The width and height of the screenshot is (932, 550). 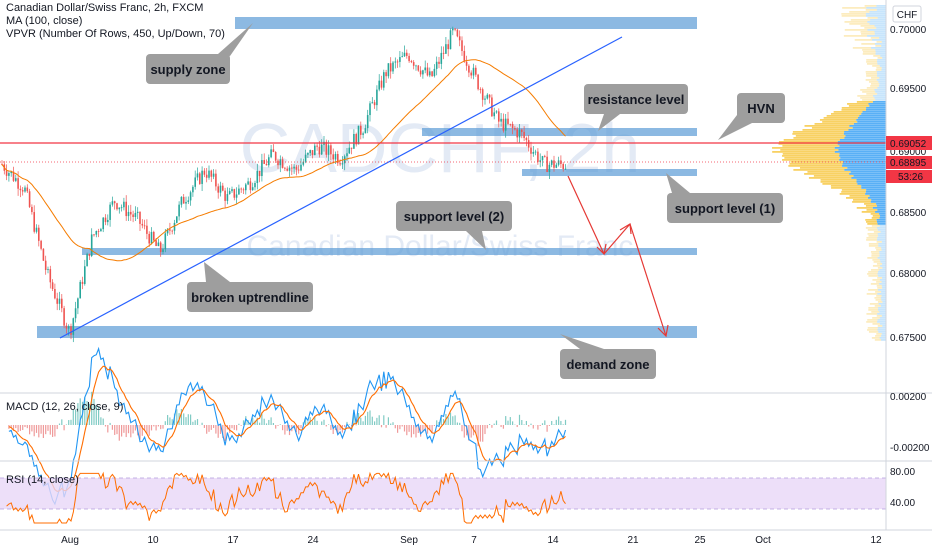 What do you see at coordinates (466, 23) in the screenshot?
I see `supply-zone-band` at bounding box center [466, 23].